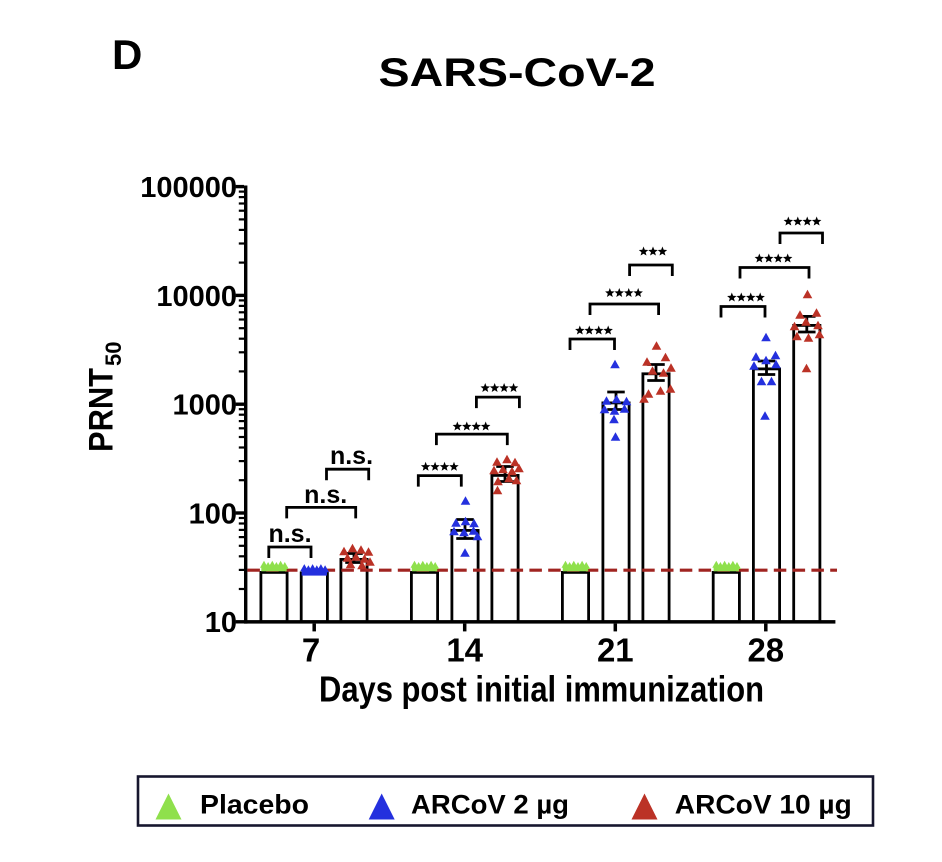  I want to click on svg-text: PRNT, so click(102, 410).